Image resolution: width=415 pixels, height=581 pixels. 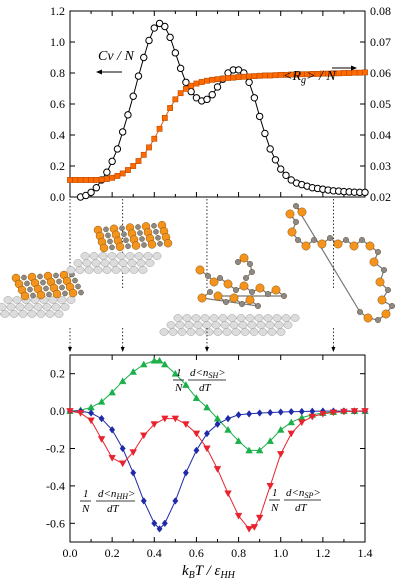 I want to click on x-tick-label: 0.2, so click(x=112, y=553).